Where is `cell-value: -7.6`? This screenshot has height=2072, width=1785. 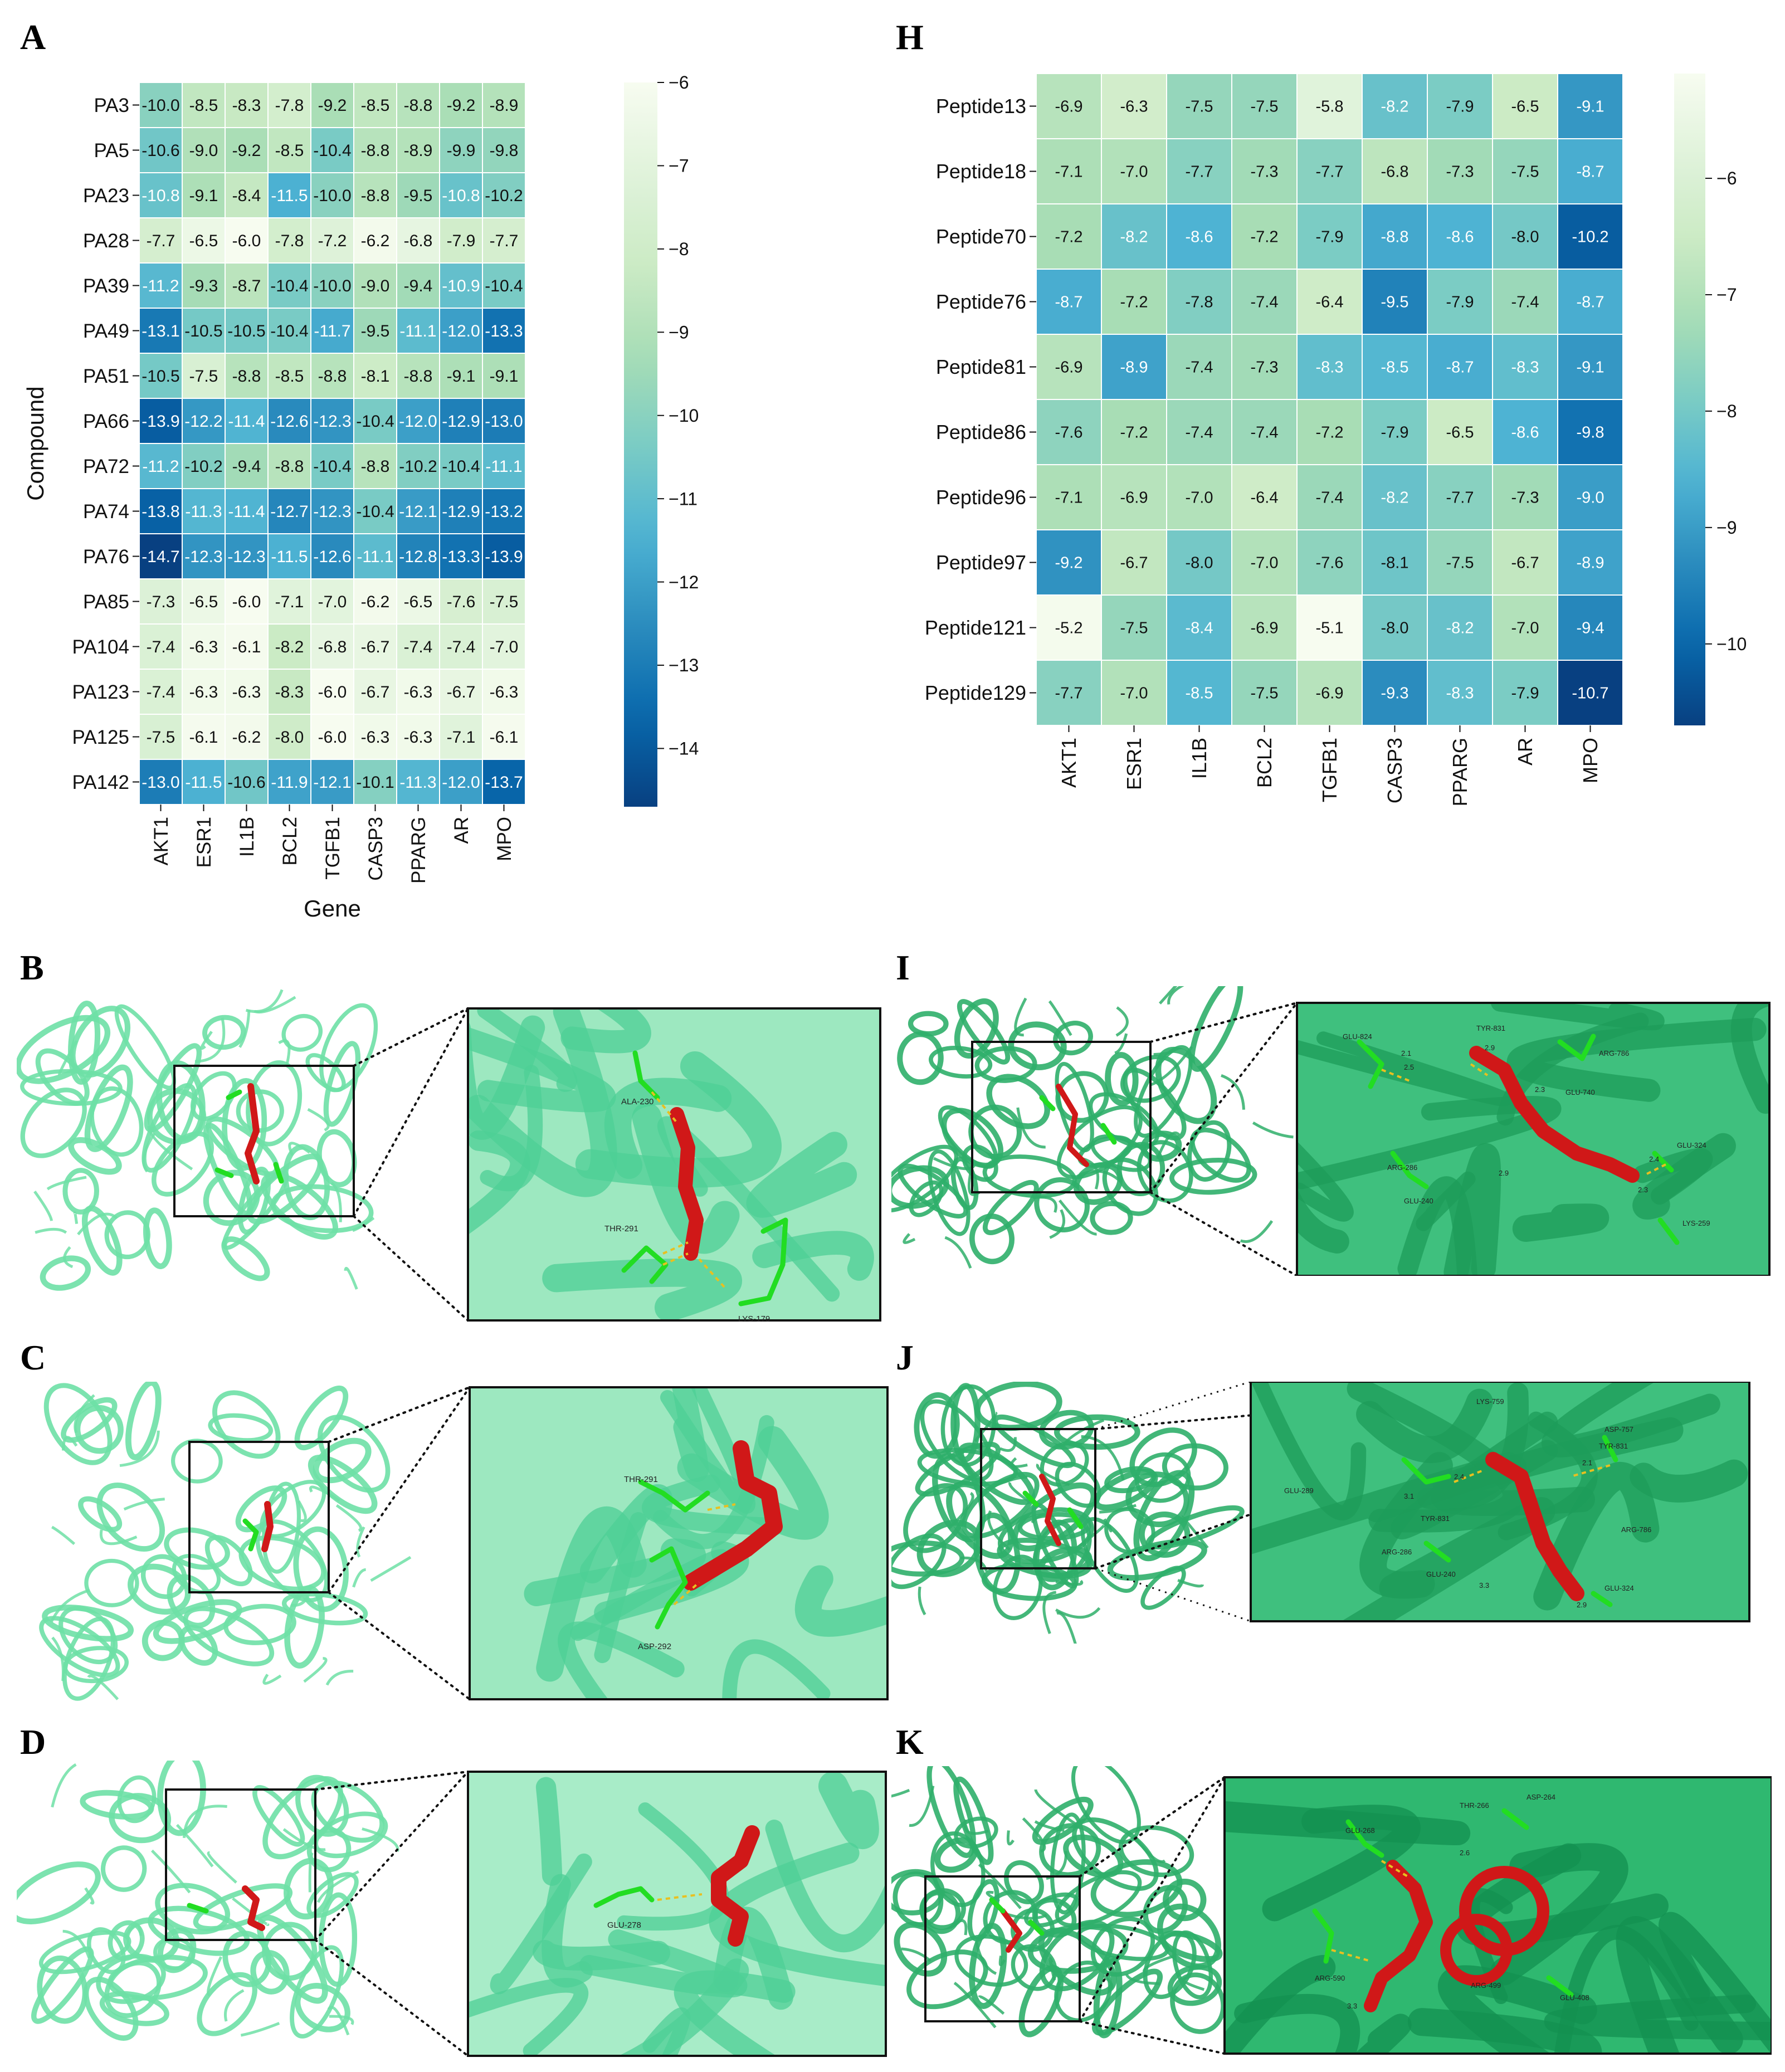 cell-value: -7.6 is located at coordinates (1069, 433).